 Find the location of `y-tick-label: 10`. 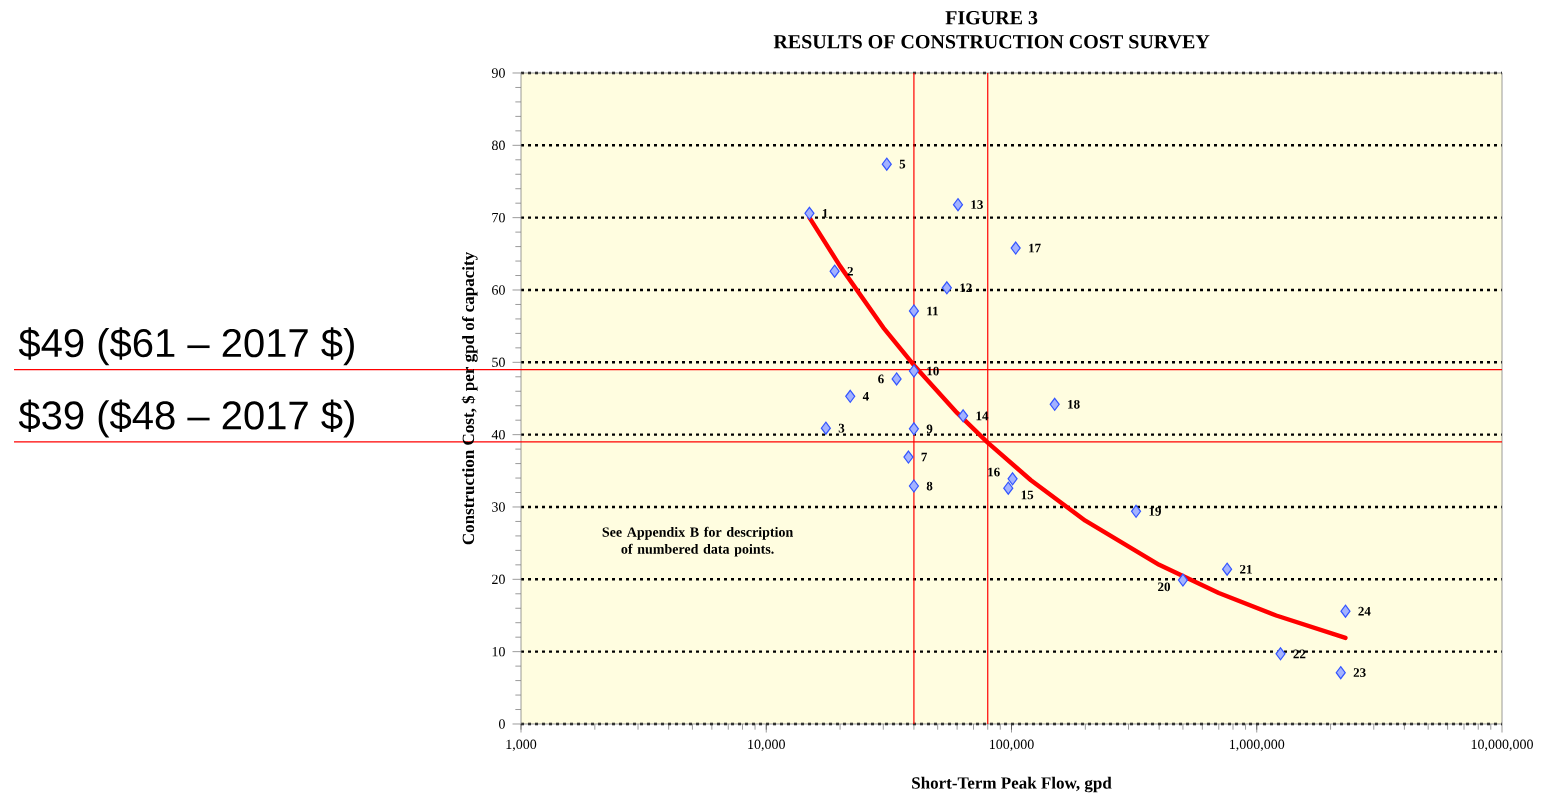

y-tick-label: 10 is located at coordinates (498, 651).